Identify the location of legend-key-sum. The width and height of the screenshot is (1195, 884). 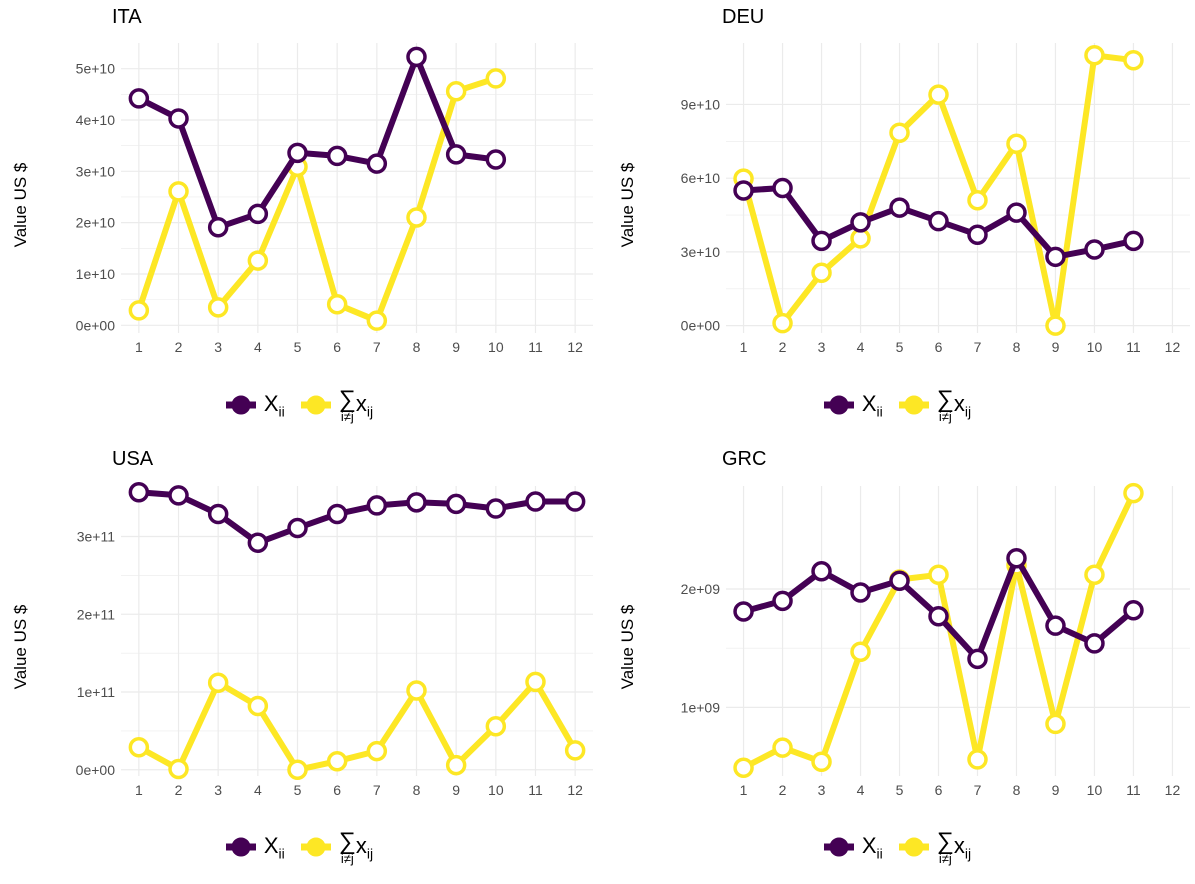
(315, 405).